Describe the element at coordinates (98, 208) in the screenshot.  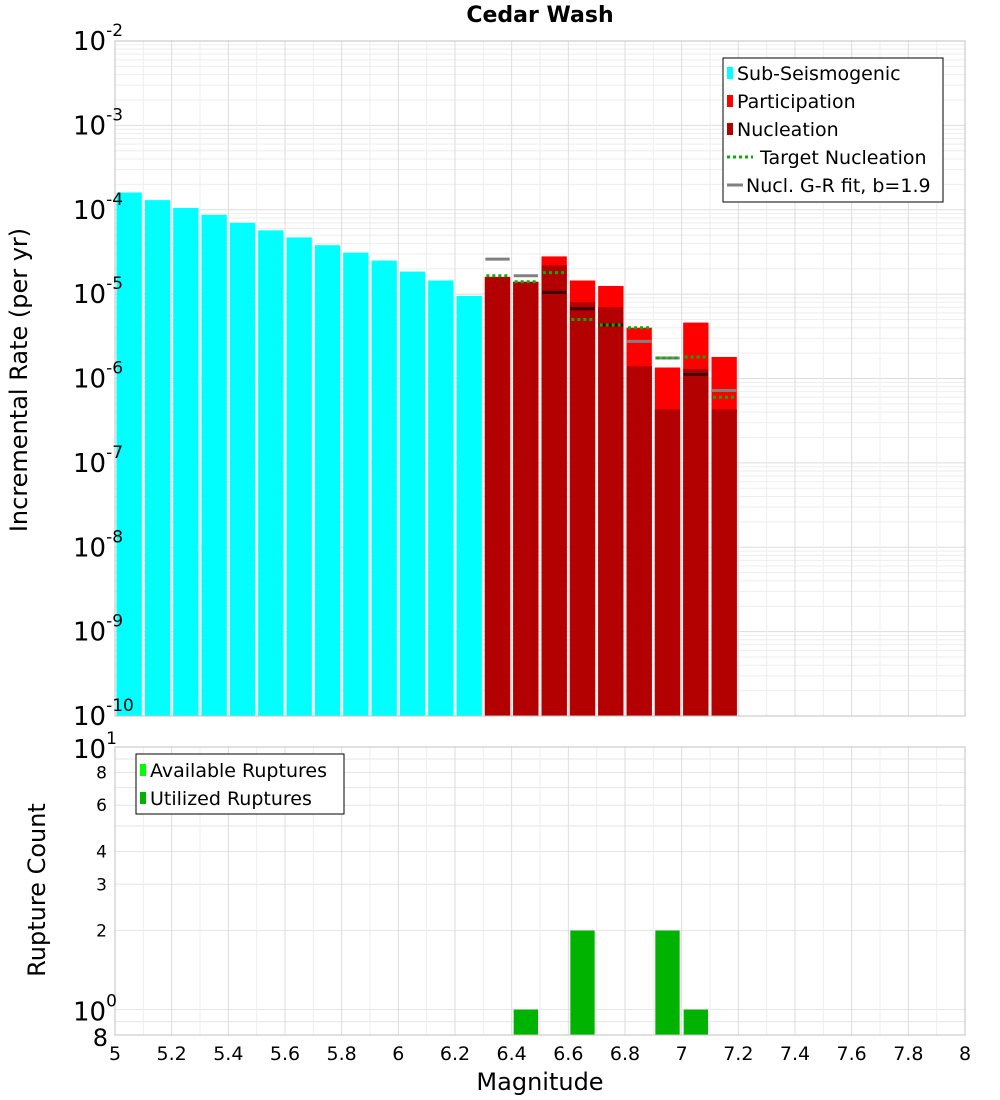
I see `rate-y-tick-4: 10⁻⁴` at that location.